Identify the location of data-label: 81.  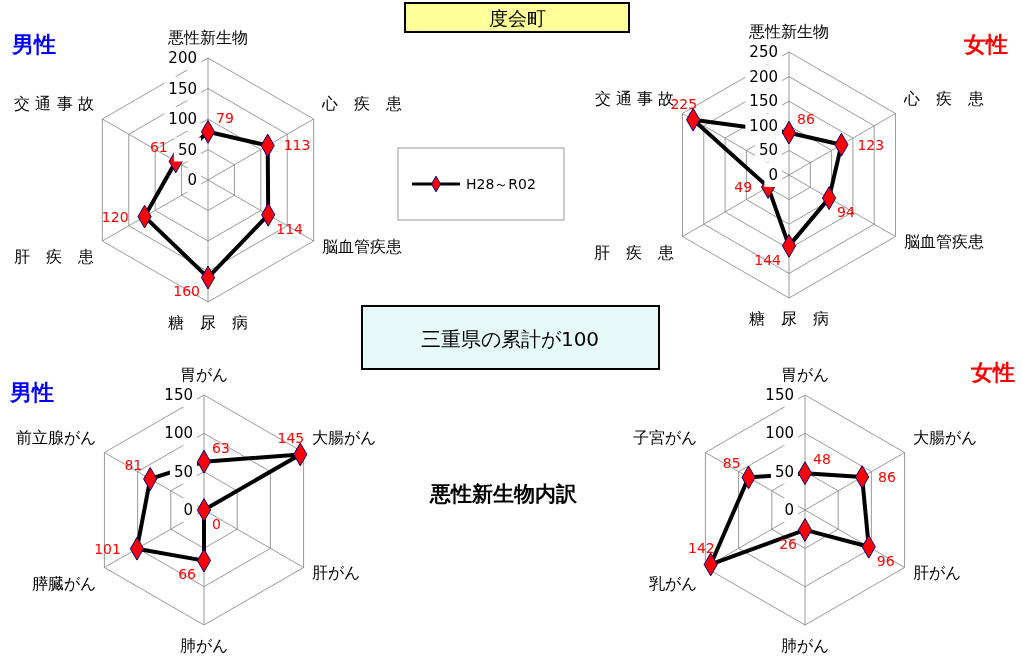
(133, 464).